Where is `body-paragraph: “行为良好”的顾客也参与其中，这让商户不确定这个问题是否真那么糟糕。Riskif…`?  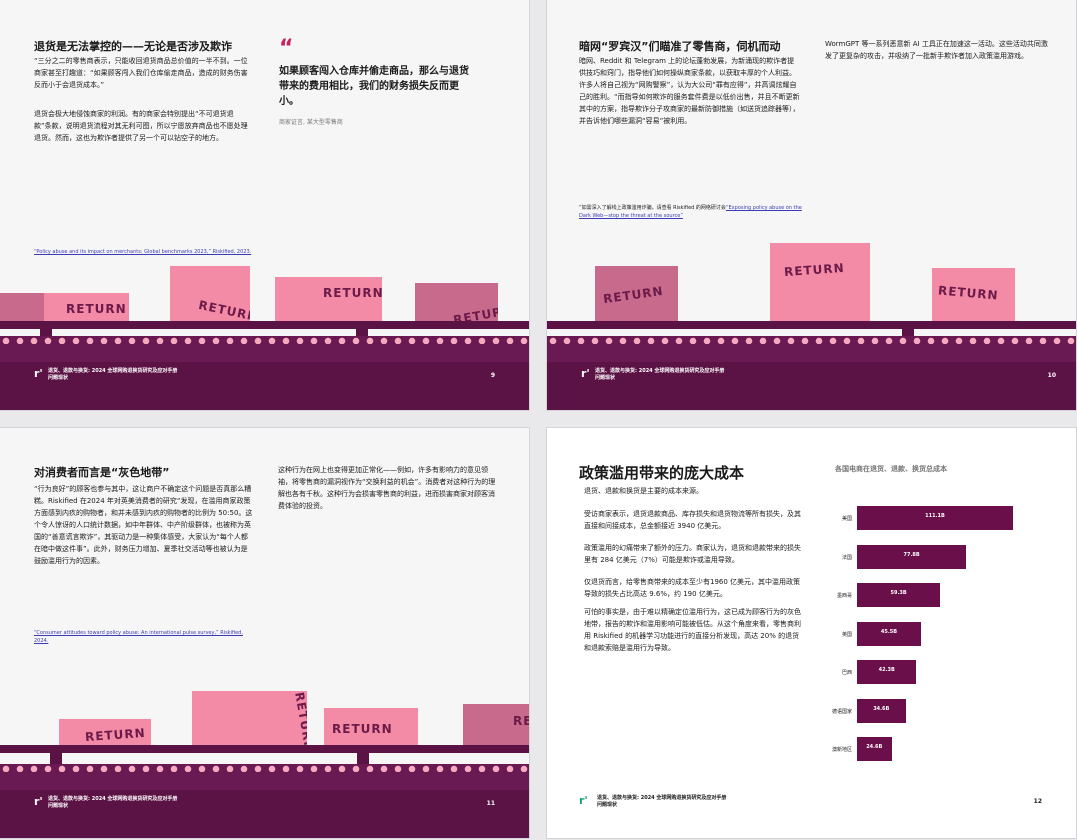
body-paragraph: “行为良好”的顾客也参与其中，这让商户不确定这个问题是否真那么糟糕。Riskif… is located at coordinates (143, 525).